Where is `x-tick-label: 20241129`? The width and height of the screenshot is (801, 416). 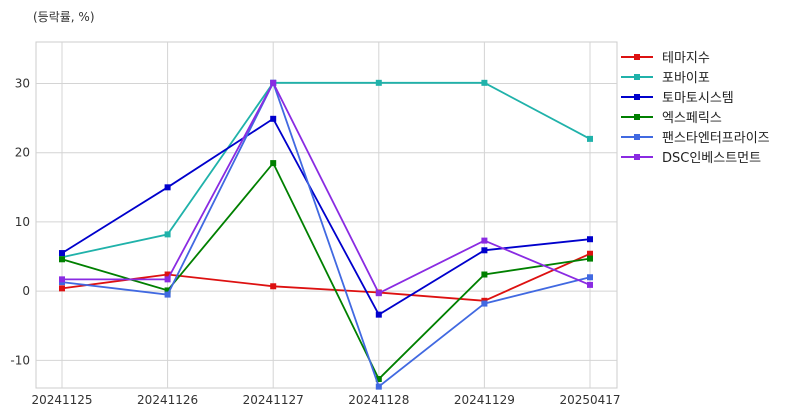 x-tick-label: 20241129 is located at coordinates (484, 400).